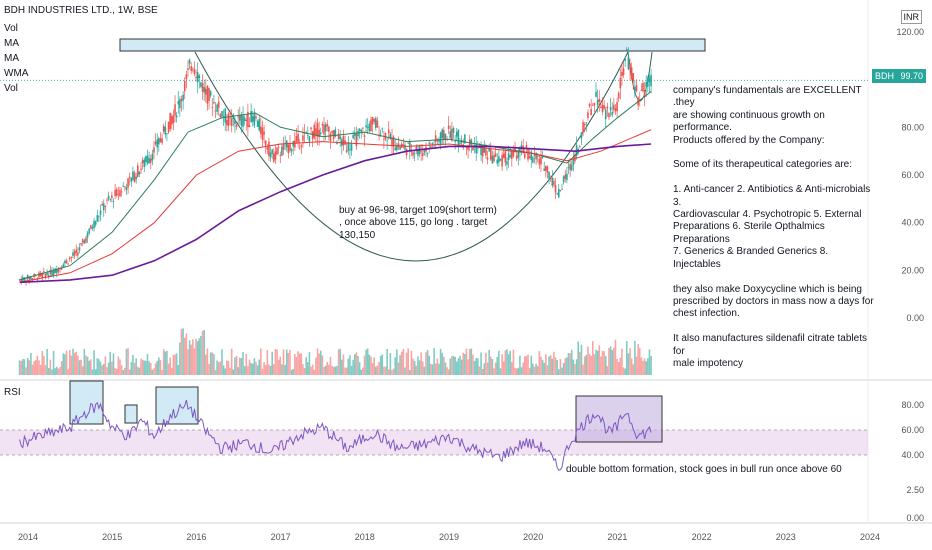 The image size is (932, 550). What do you see at coordinates (449, 537) in the screenshot?
I see `x-tick-label: 2019` at bounding box center [449, 537].